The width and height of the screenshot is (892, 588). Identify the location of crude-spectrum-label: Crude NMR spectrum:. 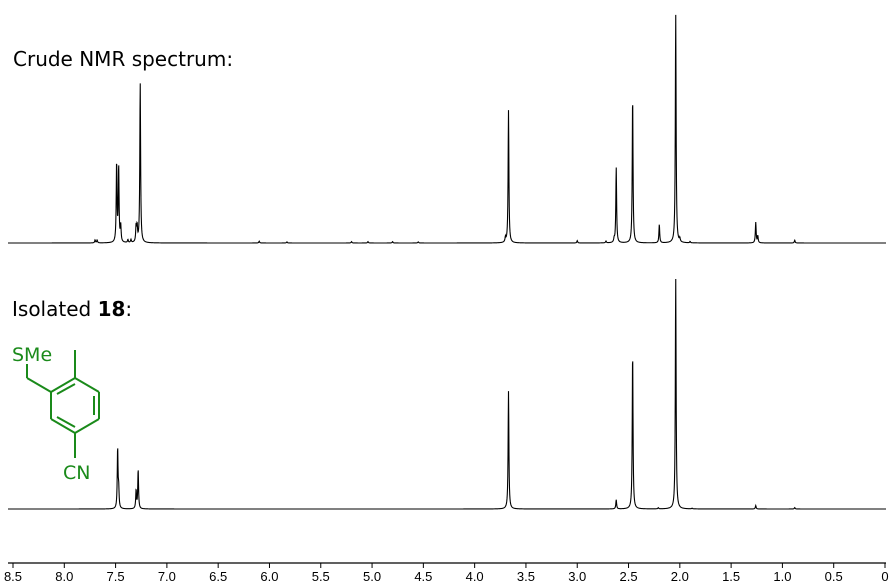
(123, 59).